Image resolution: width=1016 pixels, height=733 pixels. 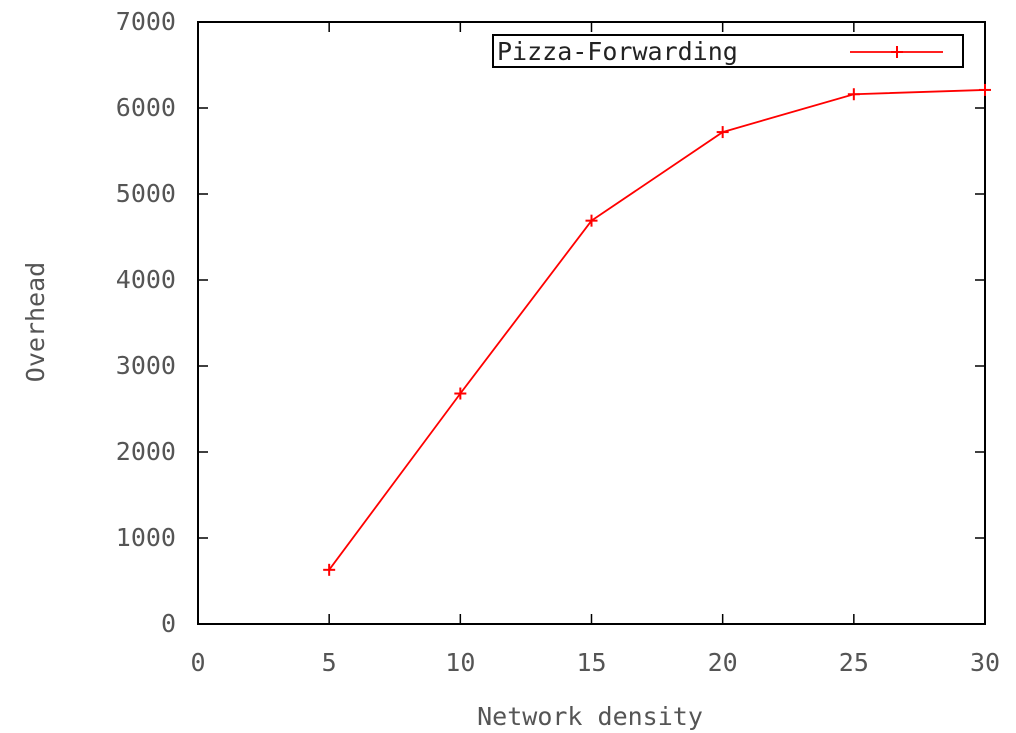 What do you see at coordinates (146, 107) in the screenshot?
I see `y-tick-label: 6000` at bounding box center [146, 107].